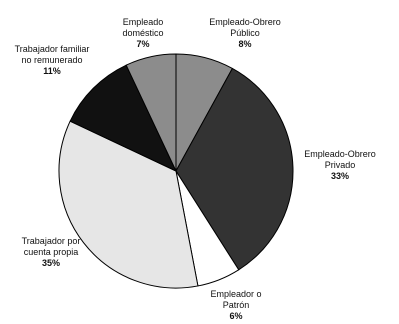 The height and width of the screenshot is (324, 399). Describe the element at coordinates (143, 33) in the screenshot. I see `slice-label-empleado-domestico: Empleado doméstico 7%` at that location.